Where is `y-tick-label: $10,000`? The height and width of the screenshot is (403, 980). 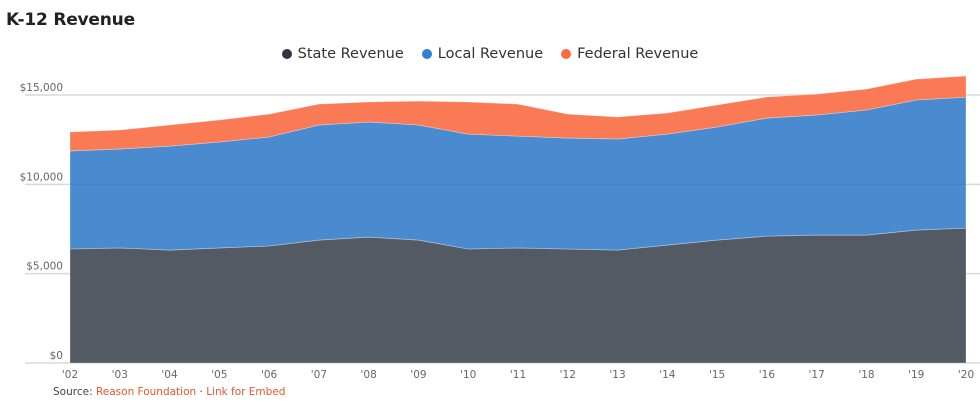
y-tick-label: $10,000 is located at coordinates (41, 177).